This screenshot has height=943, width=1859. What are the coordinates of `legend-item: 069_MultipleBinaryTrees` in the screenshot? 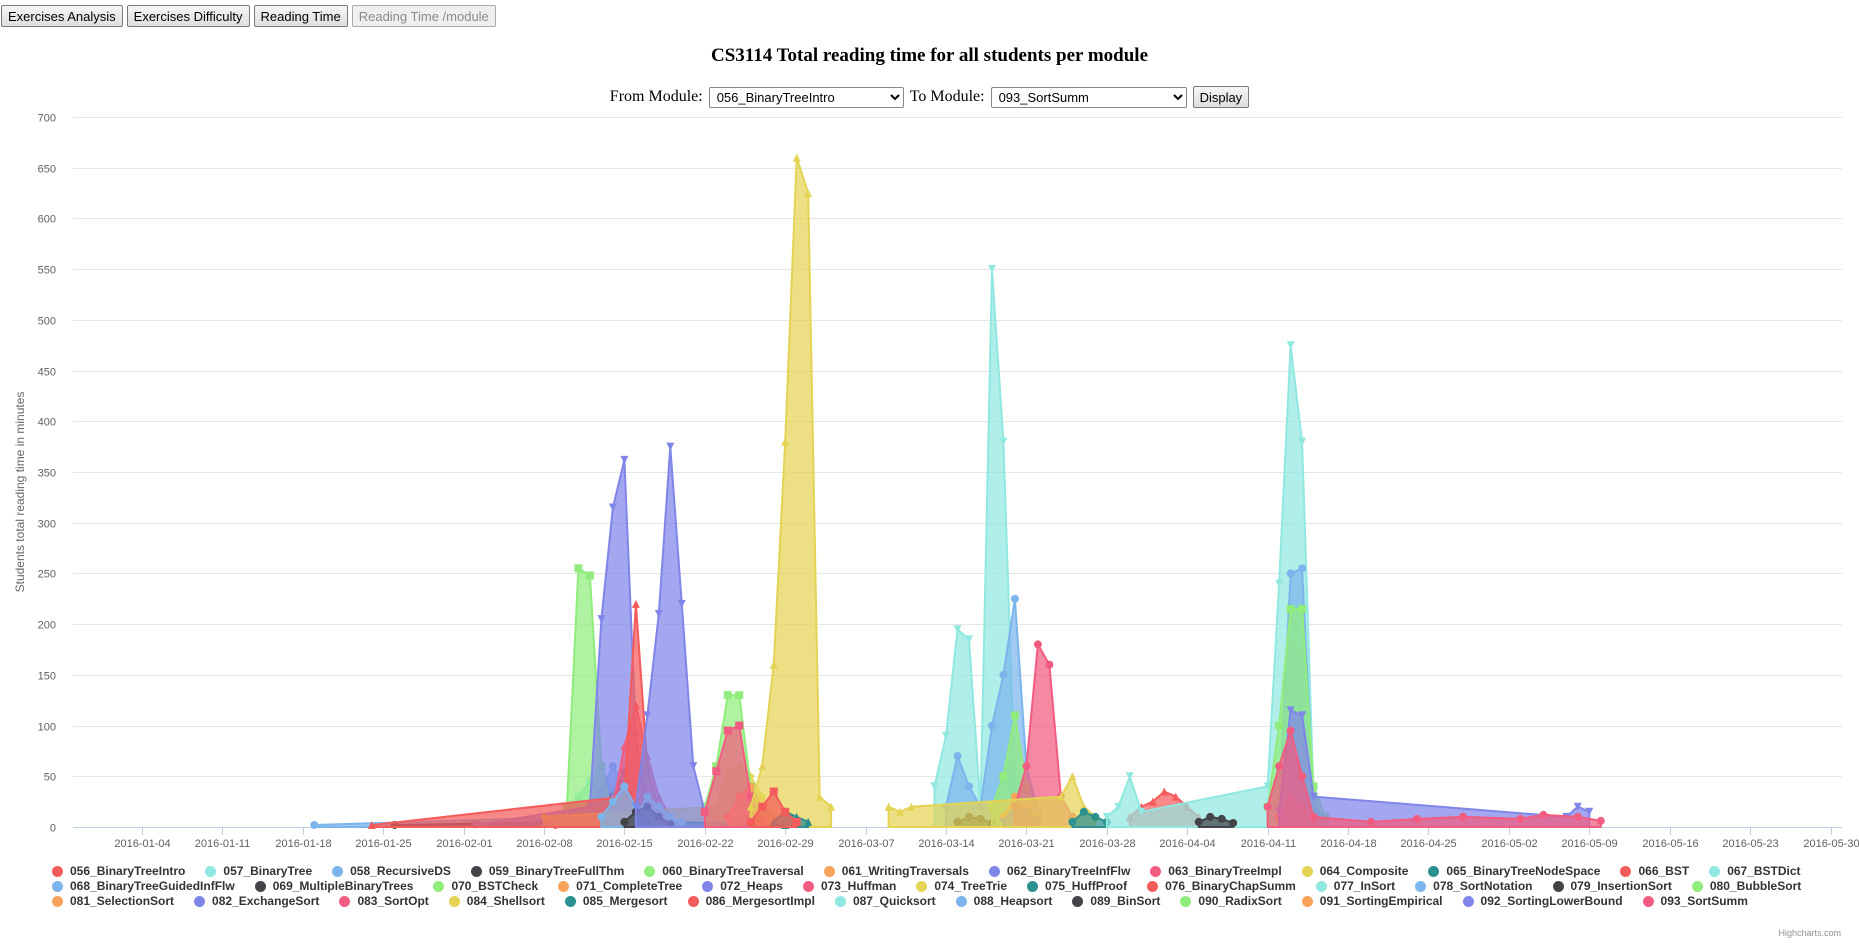 It's located at (334, 886).